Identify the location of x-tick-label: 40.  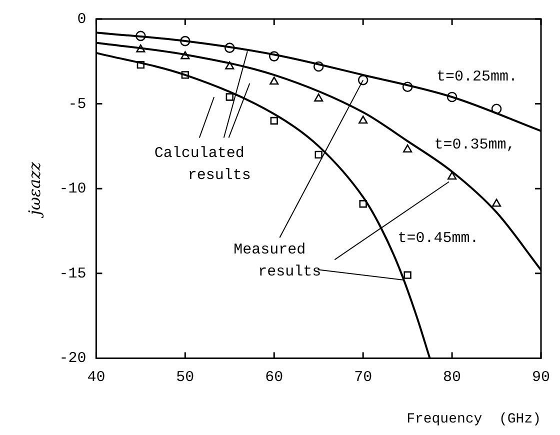
(96, 377).